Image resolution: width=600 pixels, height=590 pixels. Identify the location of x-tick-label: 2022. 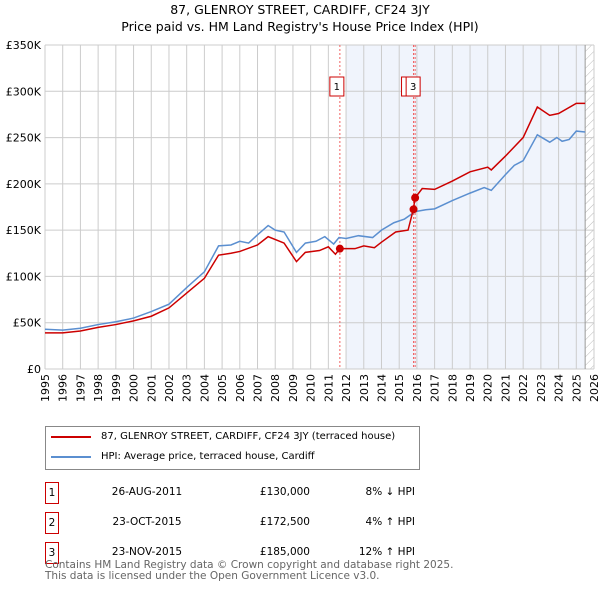
(523, 388).